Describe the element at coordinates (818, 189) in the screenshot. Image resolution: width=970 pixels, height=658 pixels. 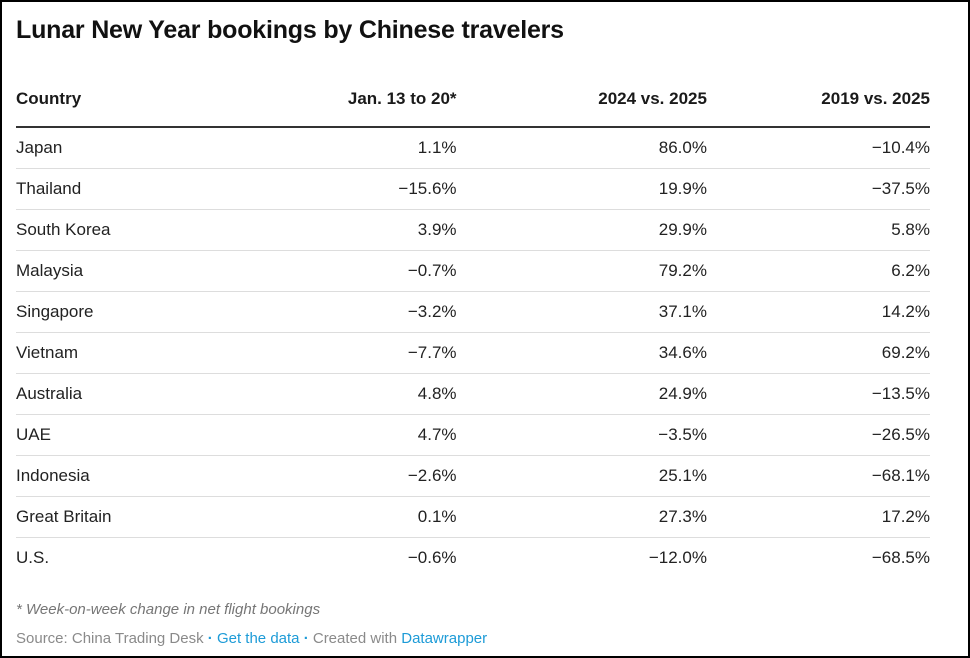
I see `value-cell: −37.5%` at that location.